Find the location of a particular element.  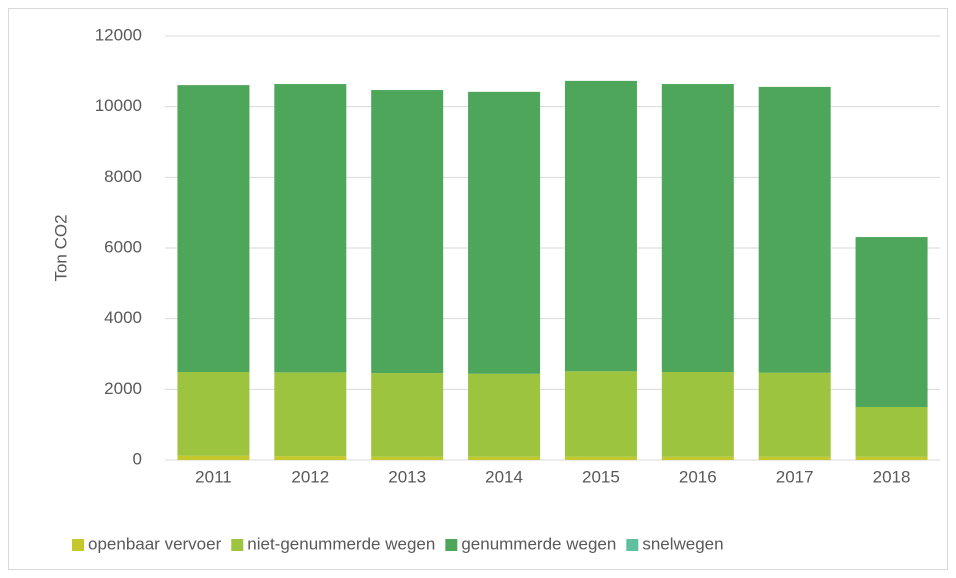

x-tick-label: 2012 is located at coordinates (310, 476).